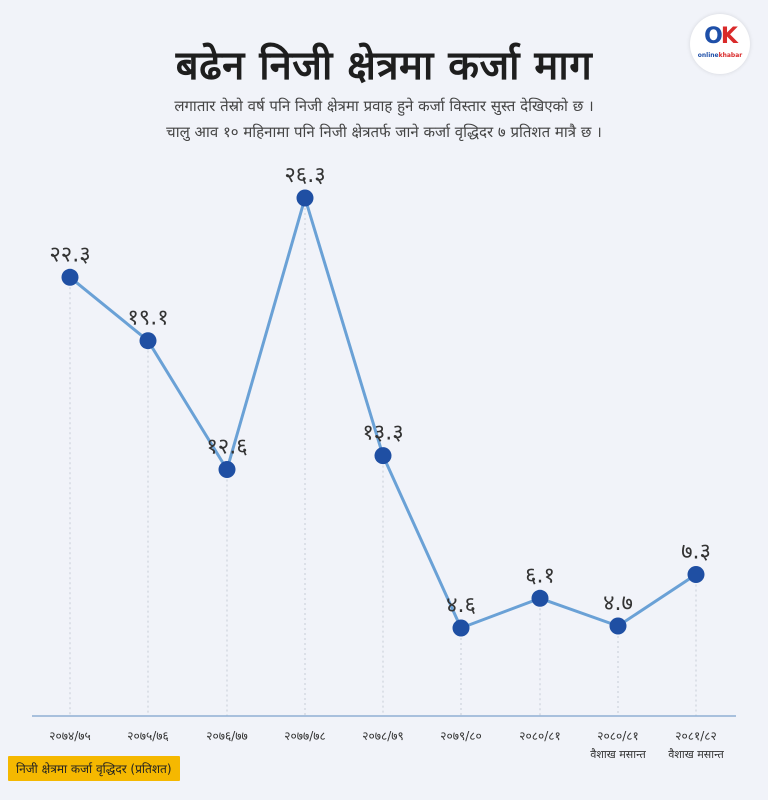 Image resolution: width=768 pixels, height=800 pixels. I want to click on logo-wordmark: onlinekhabar, so click(720, 55).